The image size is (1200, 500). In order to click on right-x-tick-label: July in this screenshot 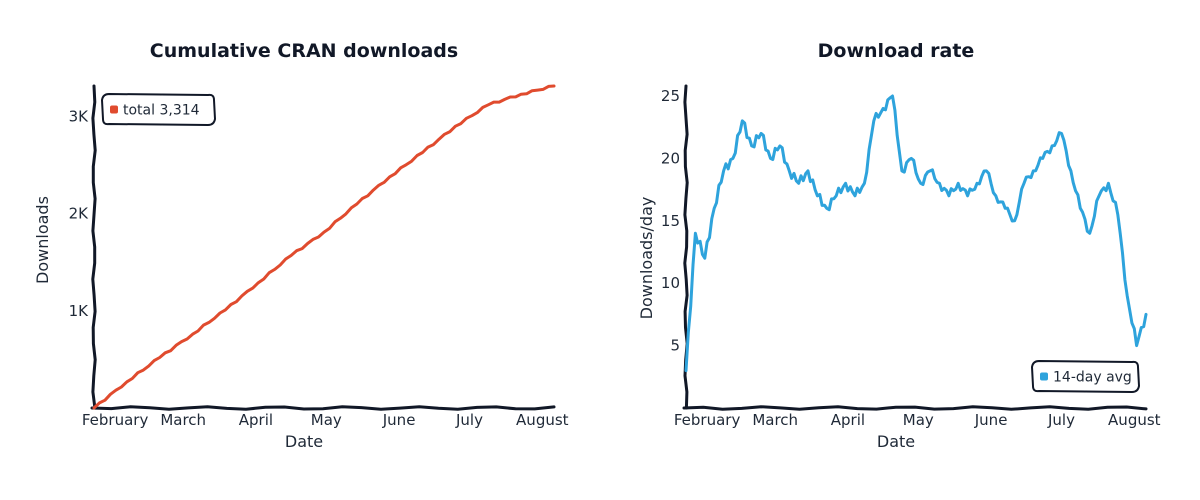, I will do `click(1061, 420)`.